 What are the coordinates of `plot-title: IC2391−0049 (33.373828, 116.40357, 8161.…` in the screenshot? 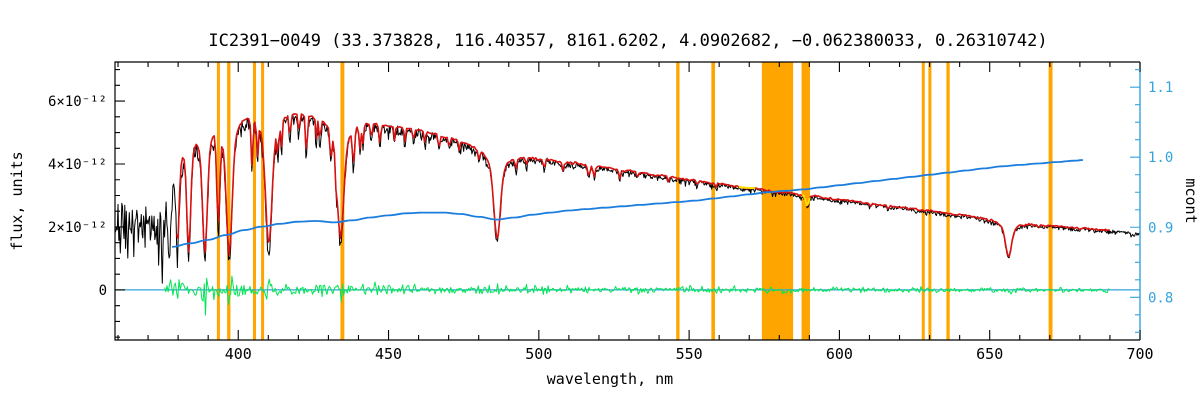 It's located at (627, 41).